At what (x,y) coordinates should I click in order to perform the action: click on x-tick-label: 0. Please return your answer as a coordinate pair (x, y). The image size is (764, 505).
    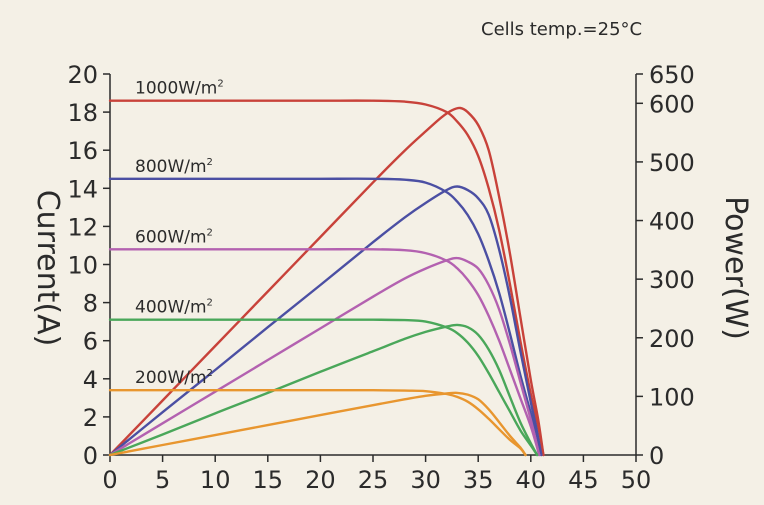
    Looking at the image, I should click on (109, 480).